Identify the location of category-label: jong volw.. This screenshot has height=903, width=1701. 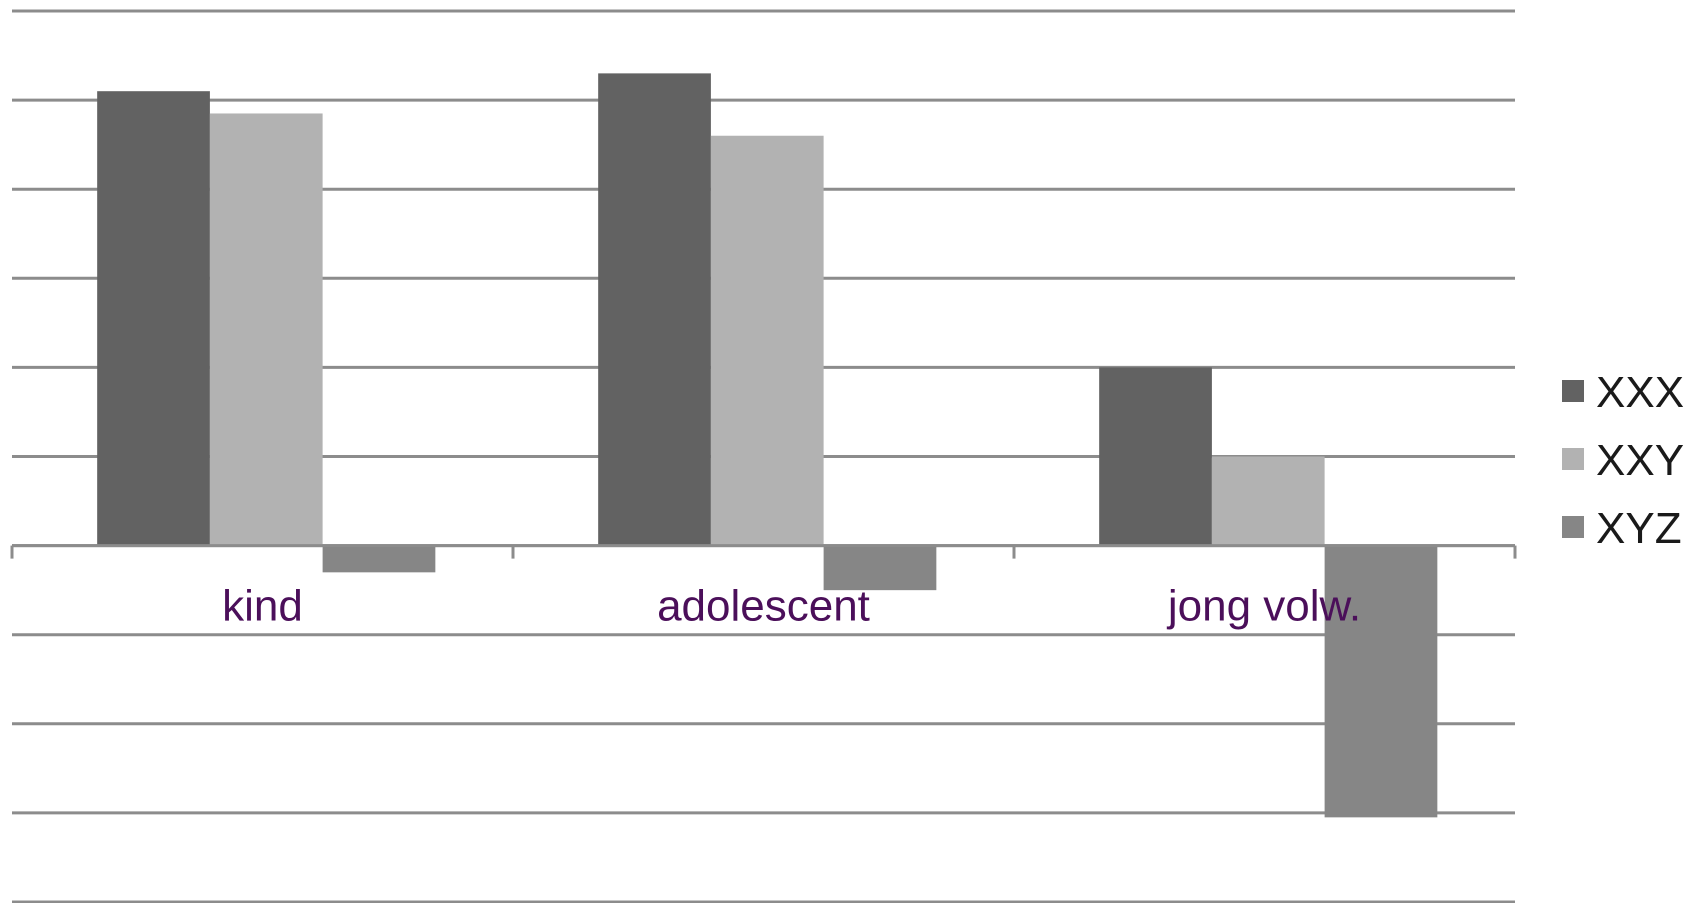
(1263, 606).